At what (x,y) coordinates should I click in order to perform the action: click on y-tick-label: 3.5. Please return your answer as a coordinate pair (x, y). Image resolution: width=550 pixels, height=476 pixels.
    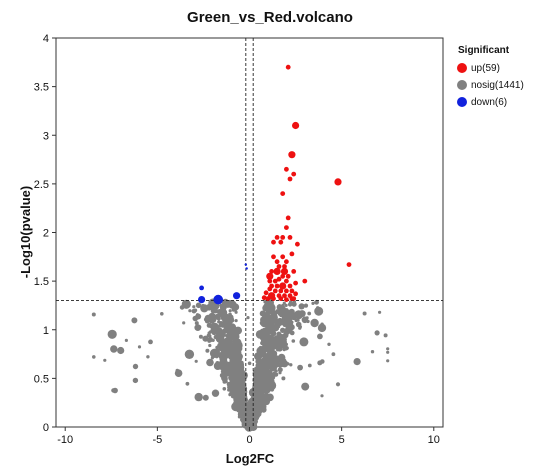
    Looking at the image, I should click on (41, 88).